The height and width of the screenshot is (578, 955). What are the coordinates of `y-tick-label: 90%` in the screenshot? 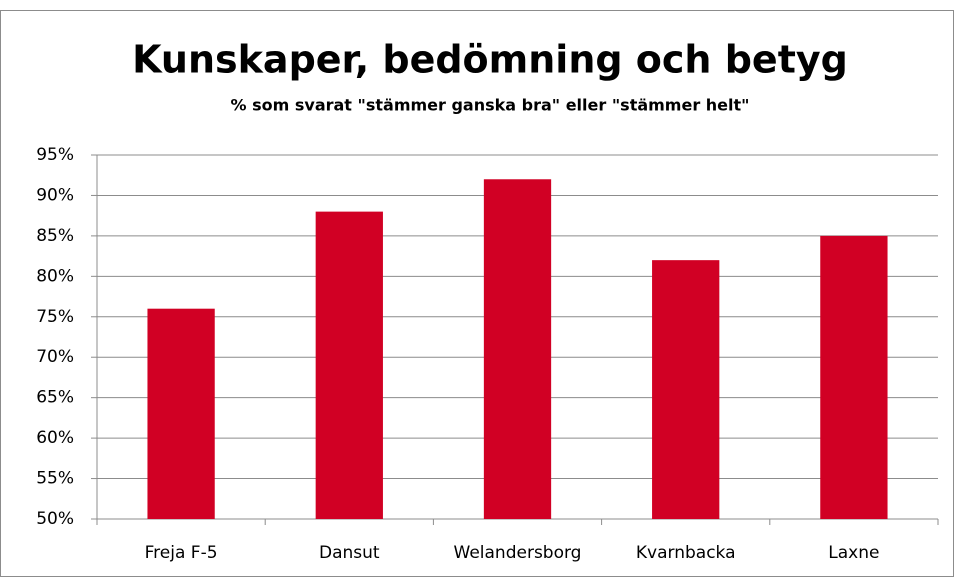 It's located at (55, 195).